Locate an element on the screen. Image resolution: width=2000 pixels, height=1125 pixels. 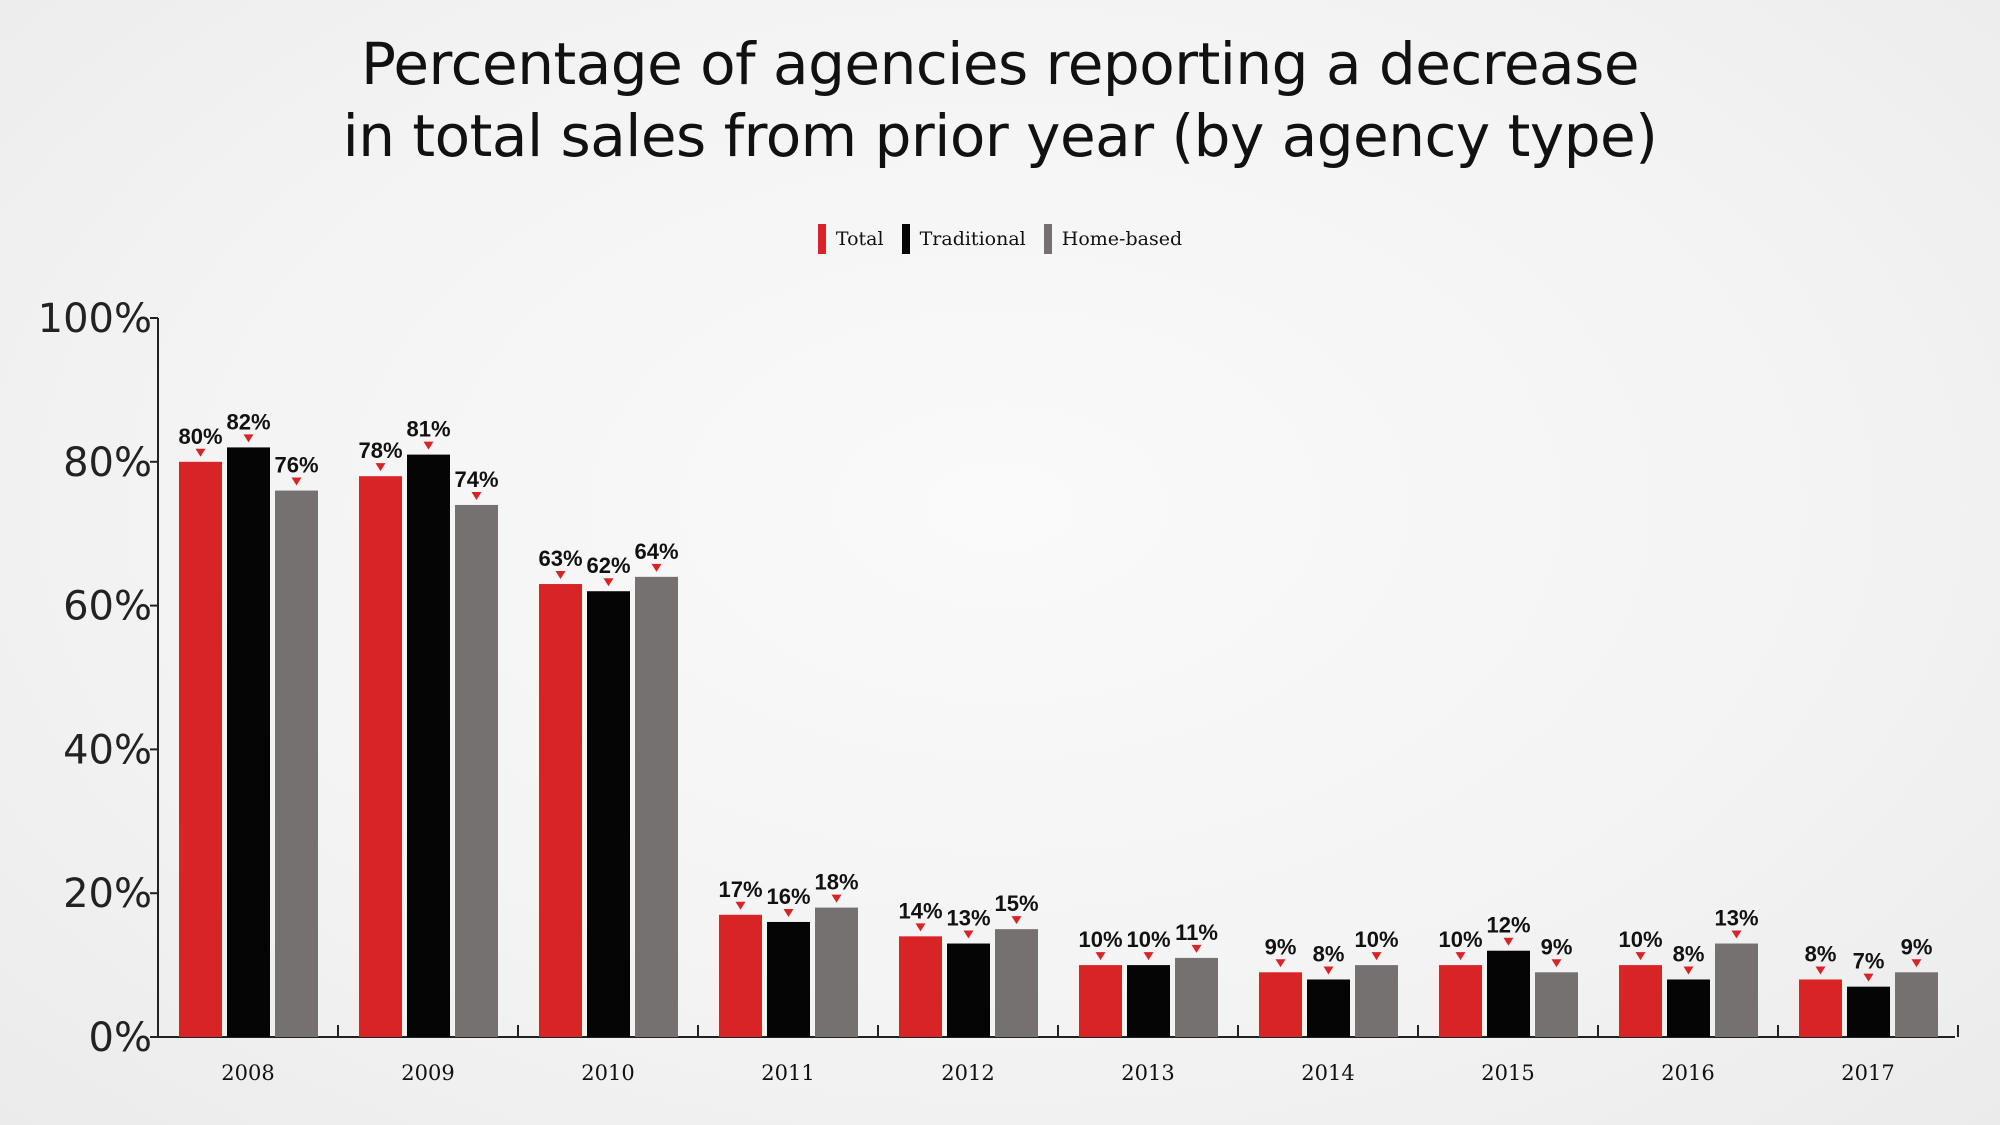
x-tick-label-2008: 2008 is located at coordinates (247, 1073).